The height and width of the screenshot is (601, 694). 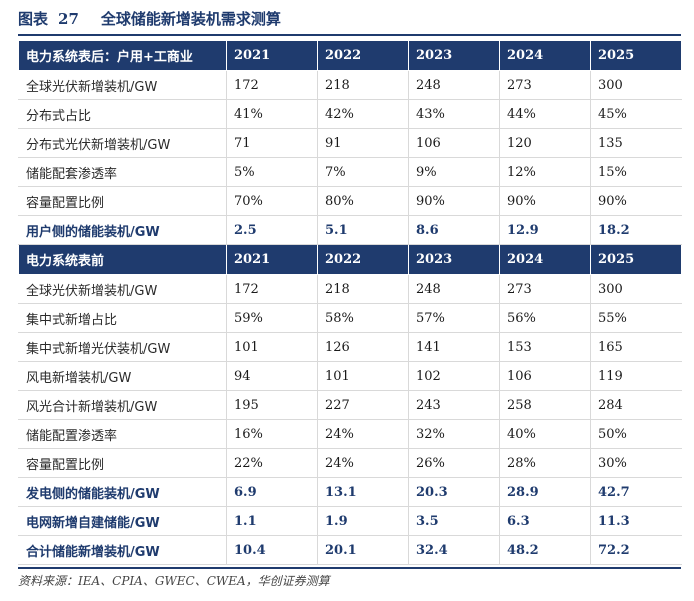 I want to click on cell-value-2023: 32%, so click(x=454, y=434).